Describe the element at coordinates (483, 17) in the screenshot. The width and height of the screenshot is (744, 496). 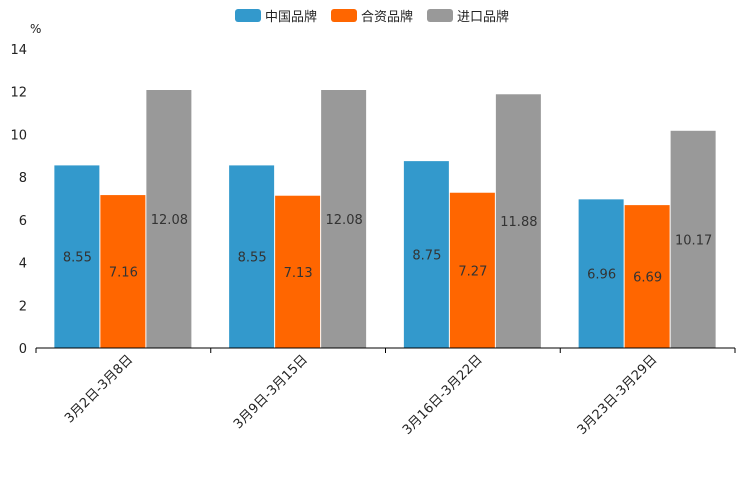
I see `legend-label-imported-brand: 进口品牌` at that location.